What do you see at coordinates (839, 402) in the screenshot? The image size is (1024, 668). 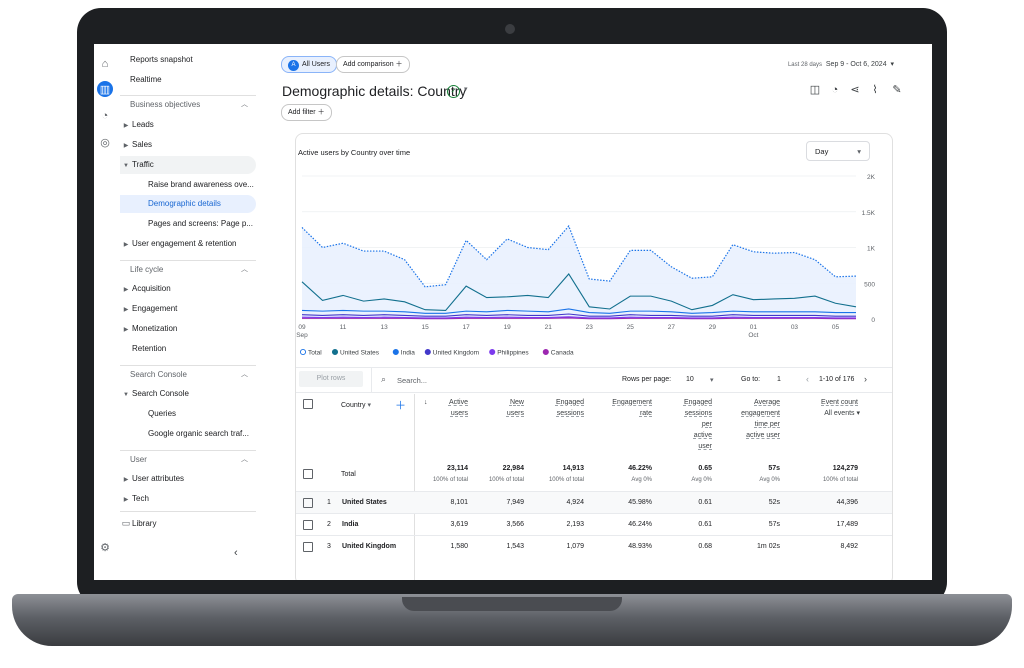 I see `column-header-7: Event count` at bounding box center [839, 402].